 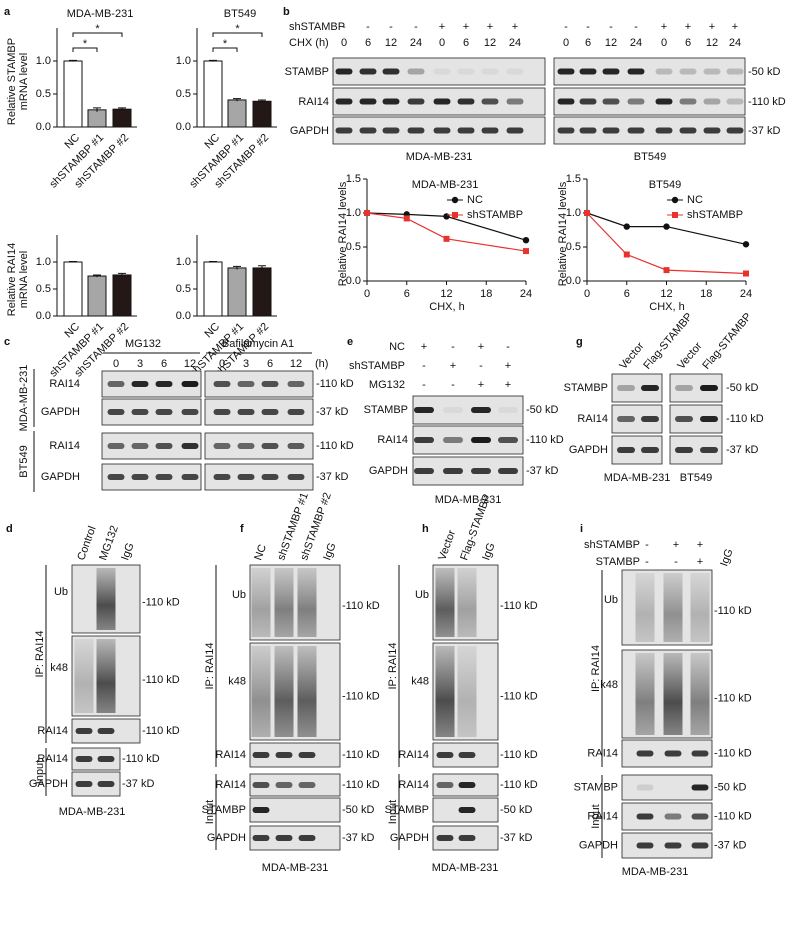 What do you see at coordinates (422, 595) in the screenshot?
I see `blot-label: Ub` at bounding box center [422, 595].